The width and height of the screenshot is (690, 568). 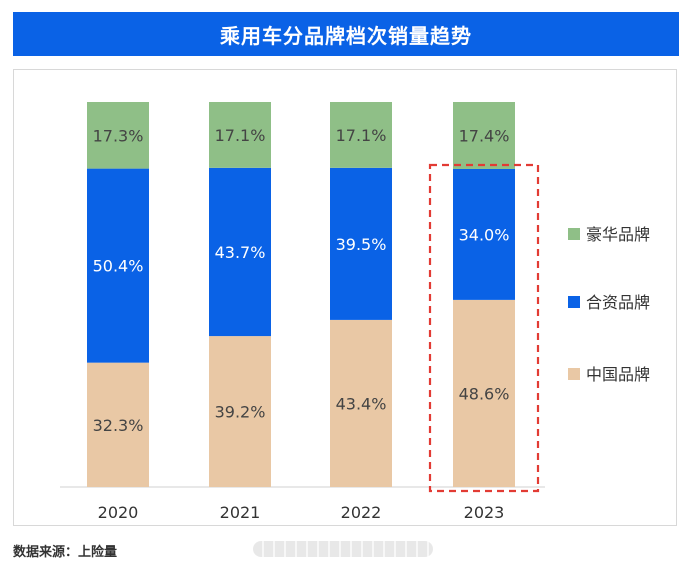 I want to click on data-label-2023-0: 48.6%, so click(x=484, y=393).